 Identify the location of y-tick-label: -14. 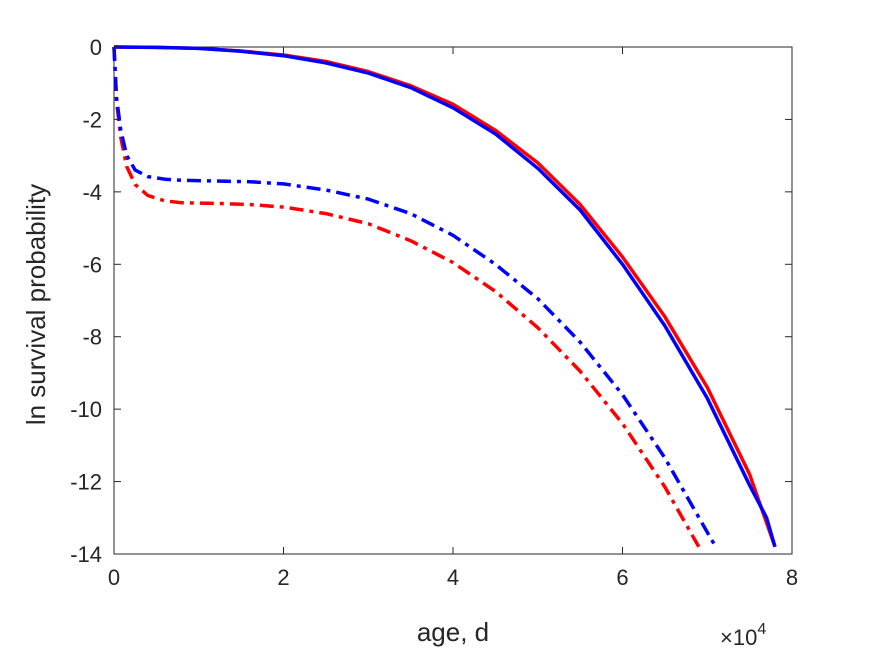
(86, 554).